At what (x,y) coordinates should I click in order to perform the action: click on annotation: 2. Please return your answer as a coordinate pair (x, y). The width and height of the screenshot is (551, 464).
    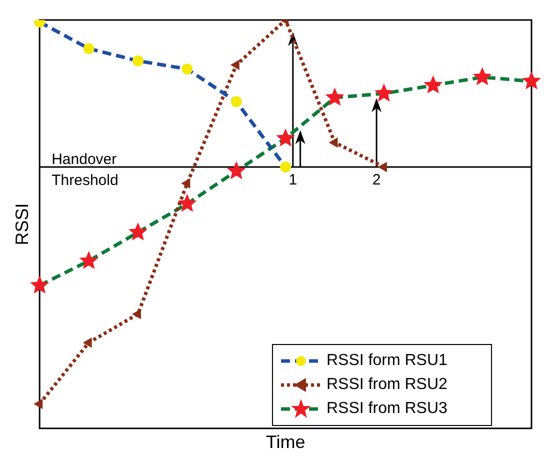
    Looking at the image, I should click on (376, 180).